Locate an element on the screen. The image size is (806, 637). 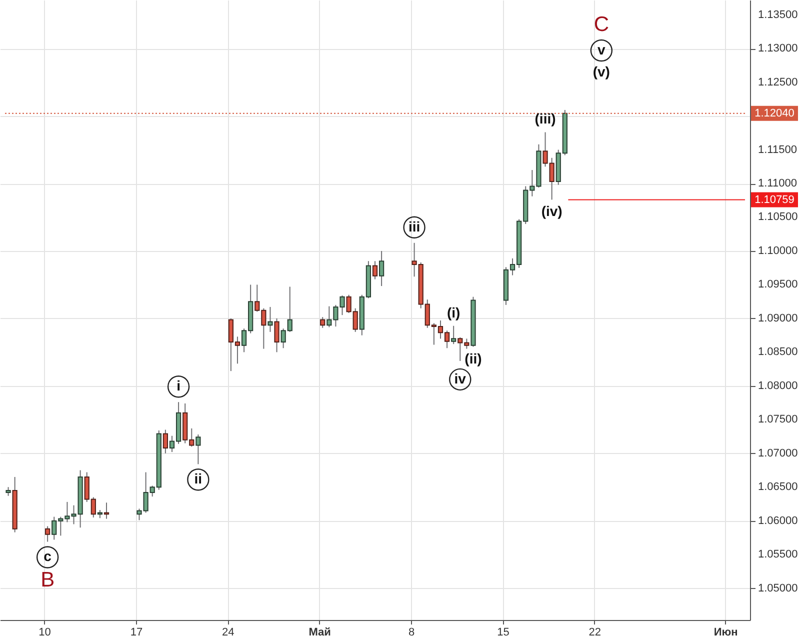
x-tick-label: 15 is located at coordinates (503, 631).